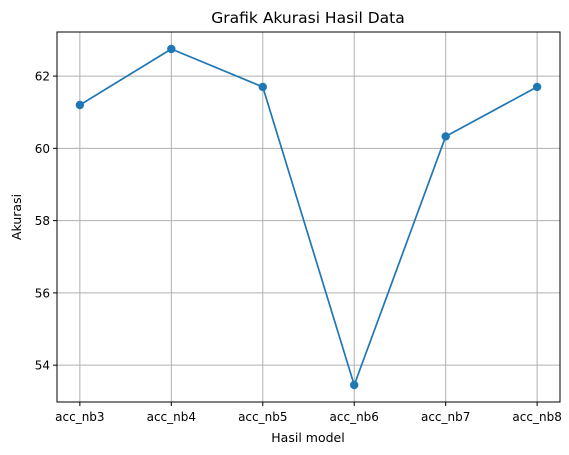 Image resolution: width=569 pixels, height=455 pixels. Describe the element at coordinates (171, 417) in the screenshot. I see `x-tick-label: acc_nb4` at that location.